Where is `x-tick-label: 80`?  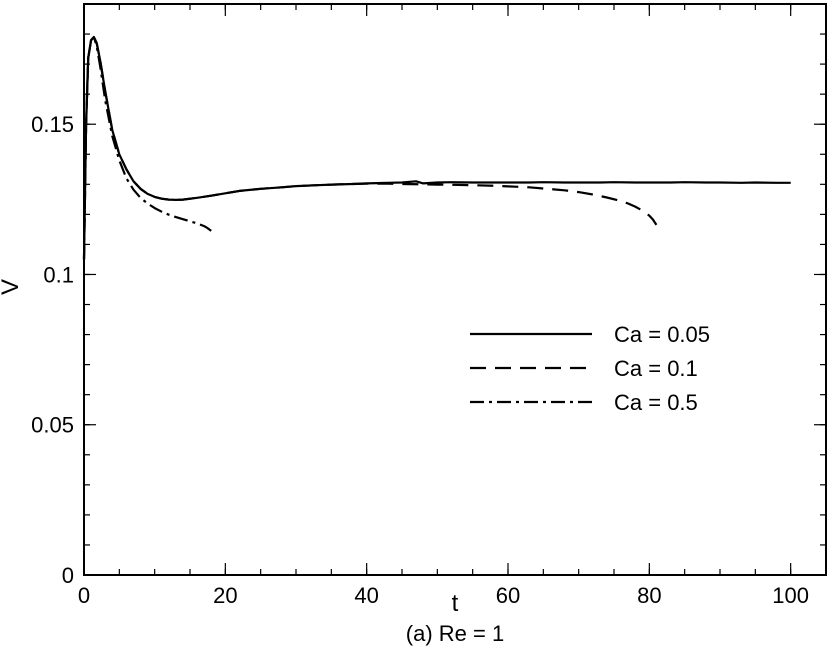 x-tick-label: 80 is located at coordinates (649, 595).